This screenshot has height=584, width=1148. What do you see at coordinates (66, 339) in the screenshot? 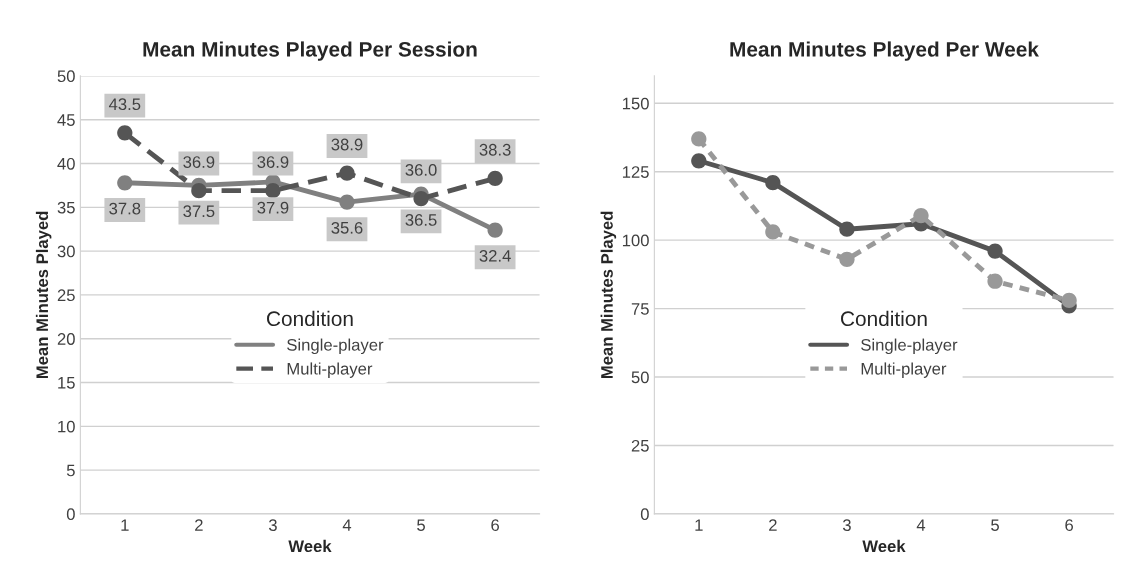
I see `y-tick-label: 20` at bounding box center [66, 339].